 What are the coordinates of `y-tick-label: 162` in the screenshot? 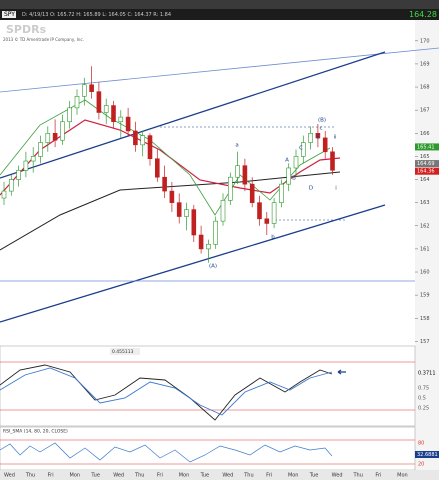 It's located at (425, 226).